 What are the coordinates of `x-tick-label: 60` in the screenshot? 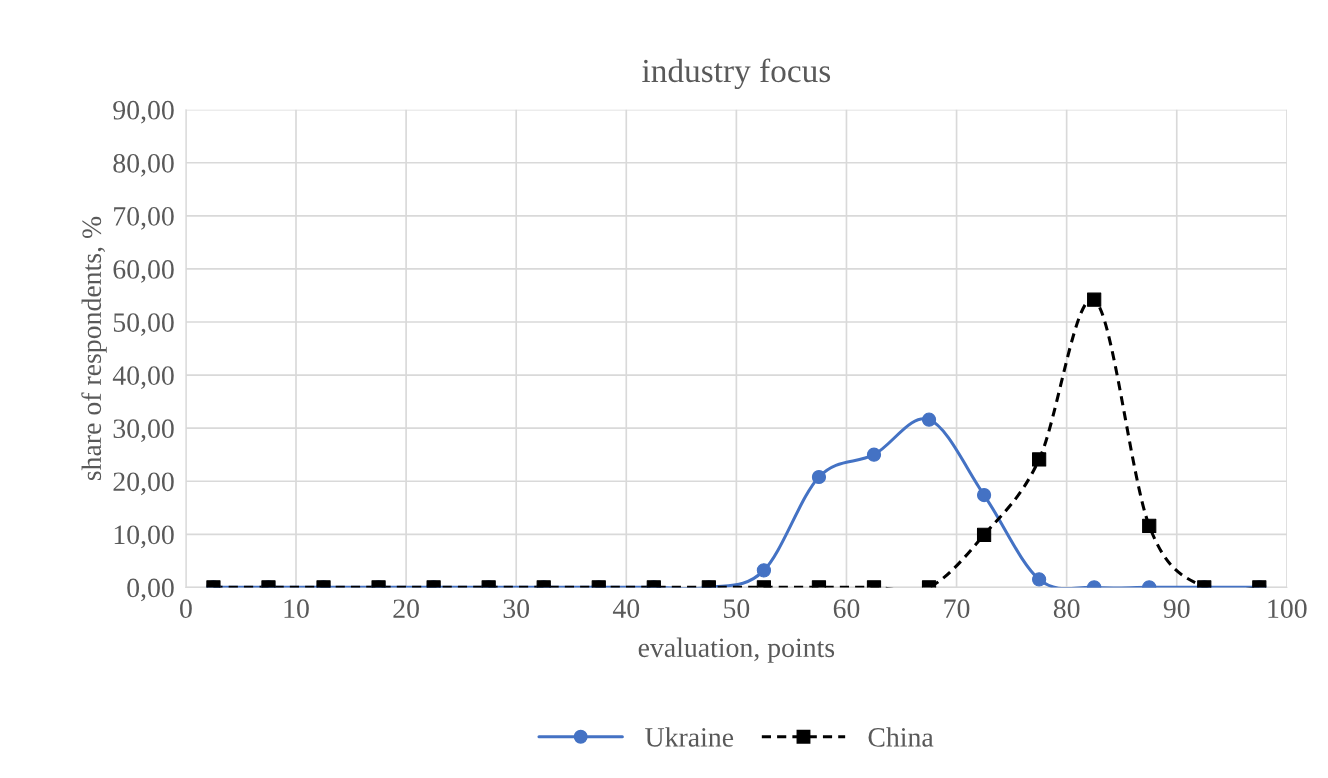 It's located at (846, 609).